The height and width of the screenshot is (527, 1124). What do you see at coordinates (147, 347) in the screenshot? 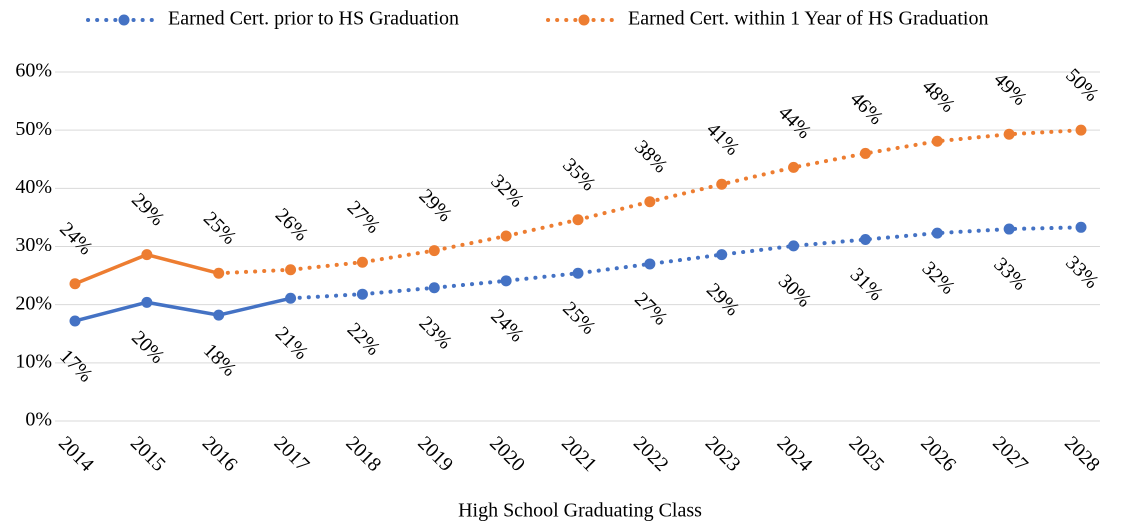
I see `data-label: 20%` at bounding box center [147, 347].